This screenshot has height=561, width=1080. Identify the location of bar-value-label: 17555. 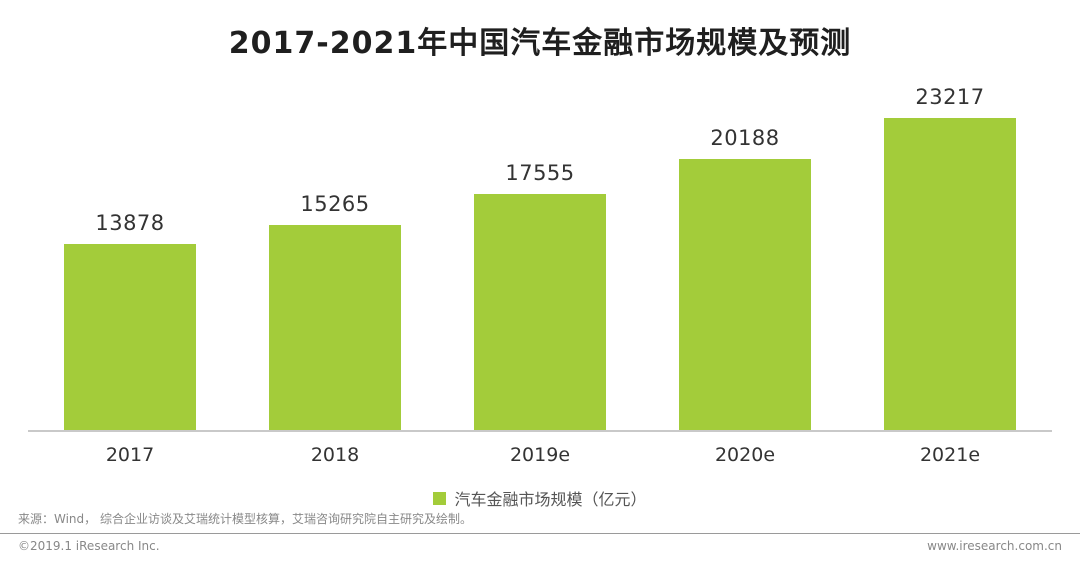
(540, 173).